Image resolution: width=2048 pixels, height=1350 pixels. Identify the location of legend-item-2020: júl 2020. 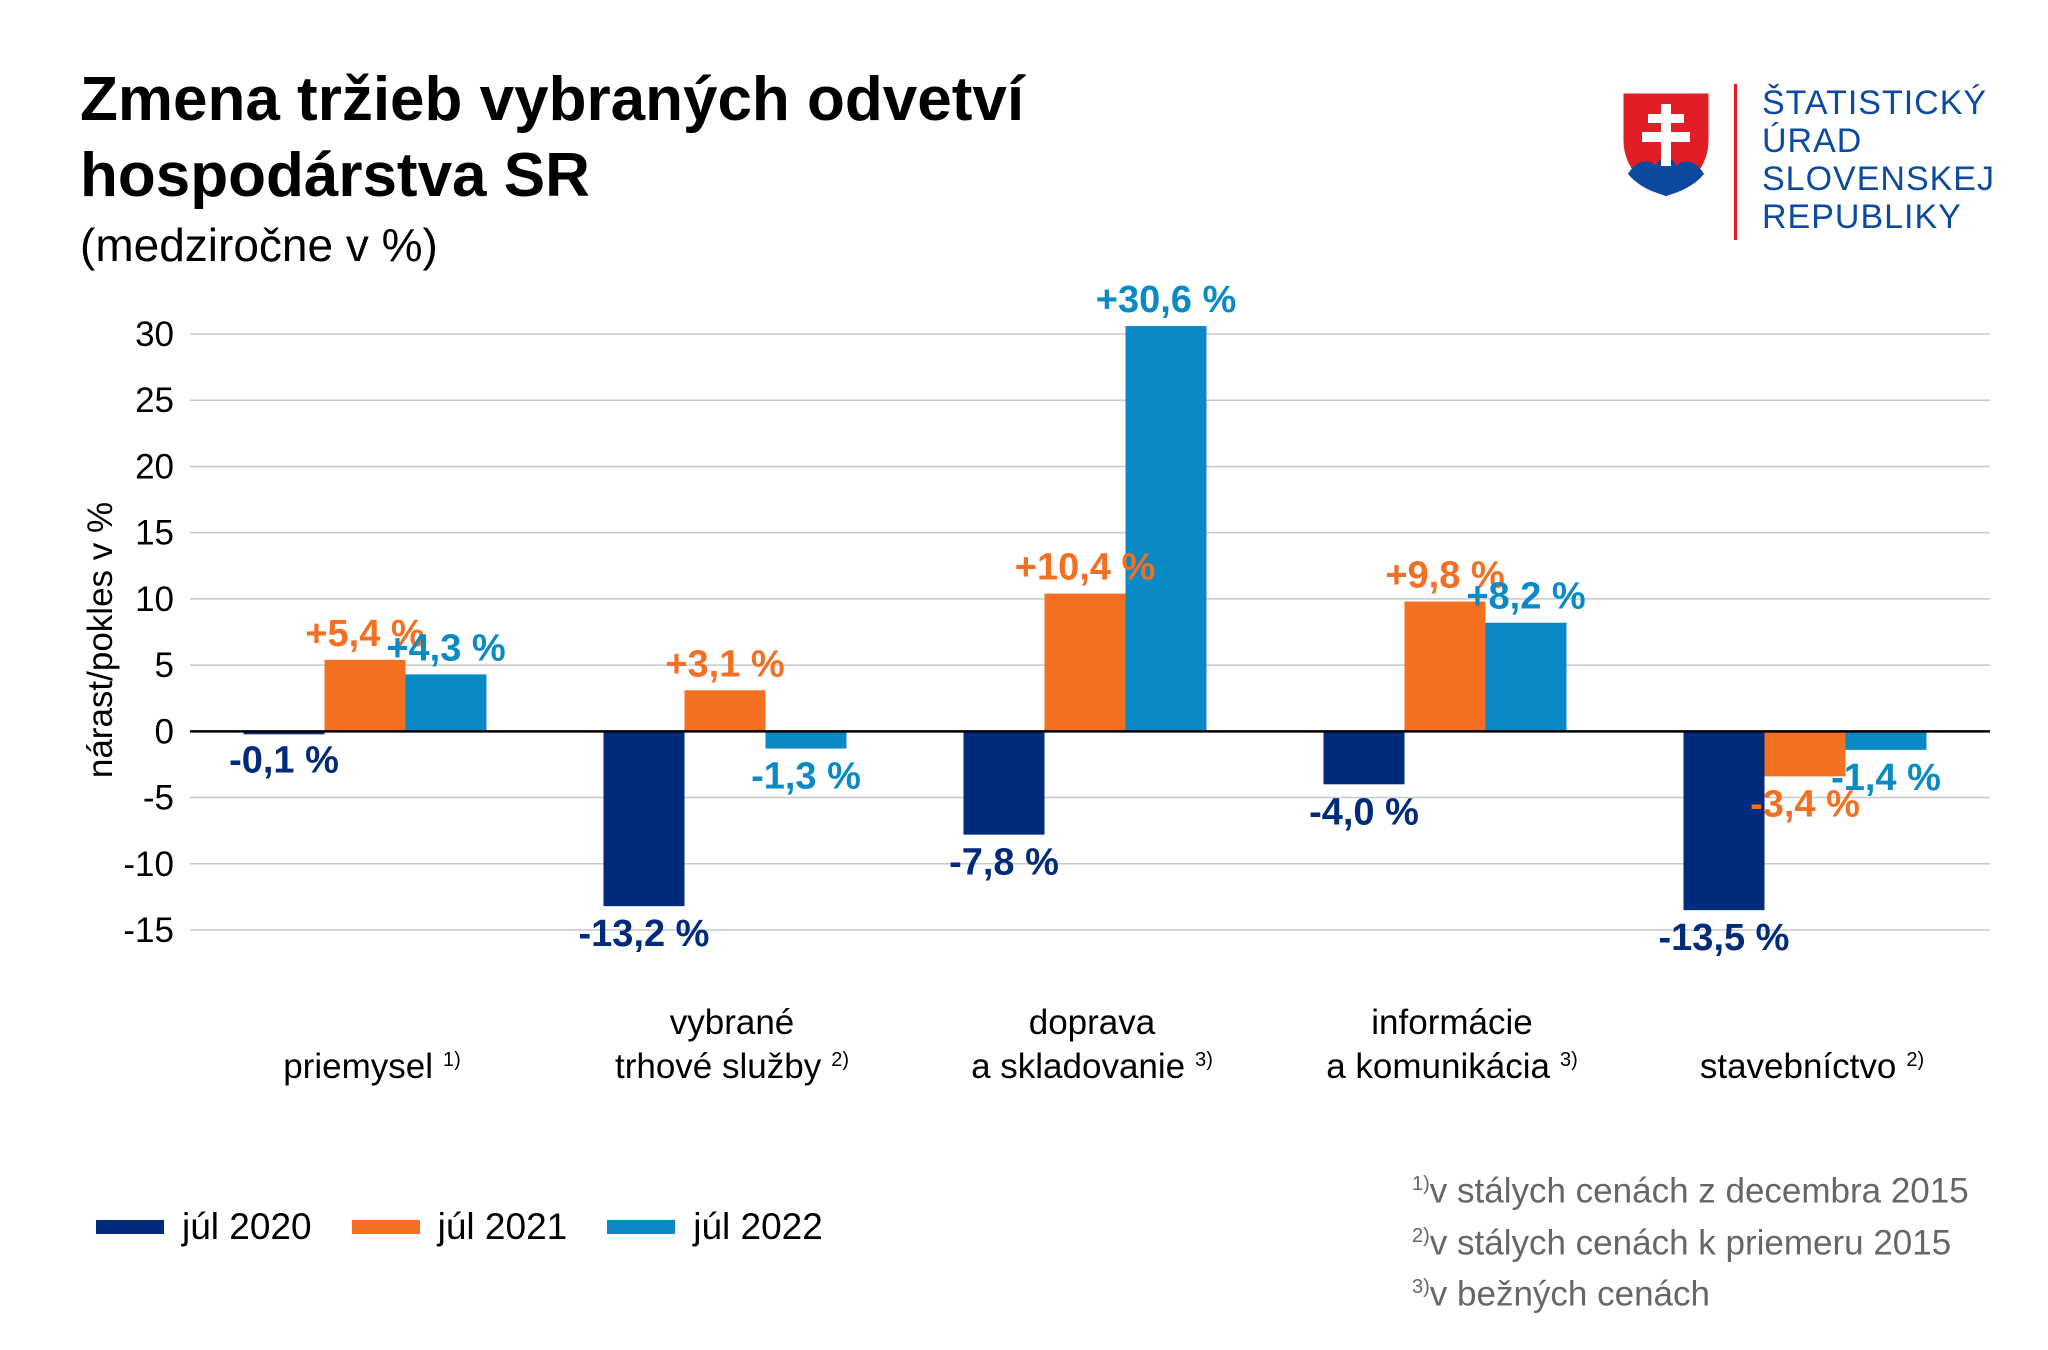
(204, 1227).